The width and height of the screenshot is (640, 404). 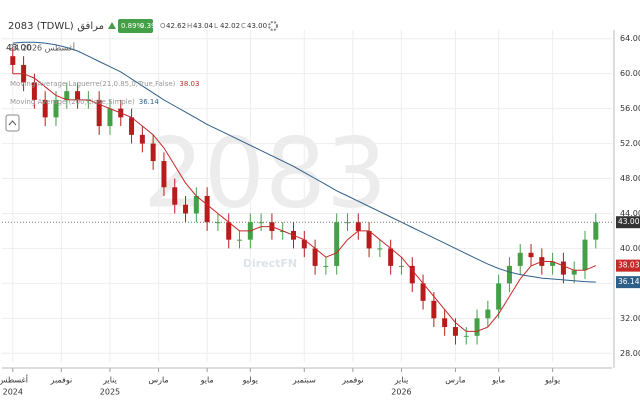 What do you see at coordinates (112, 25) in the screenshot?
I see `up-arrow` at bounding box center [112, 25].